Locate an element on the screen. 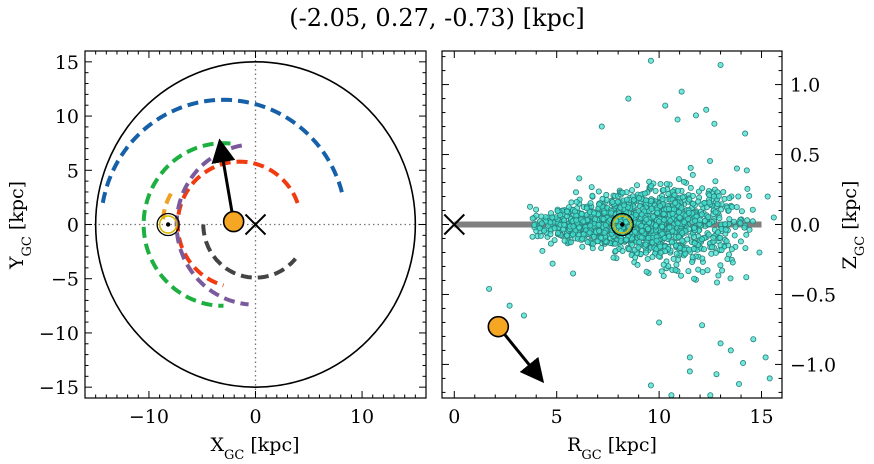 The height and width of the screenshot is (464, 874). left-xtick-label: −10 is located at coordinates (149, 417).